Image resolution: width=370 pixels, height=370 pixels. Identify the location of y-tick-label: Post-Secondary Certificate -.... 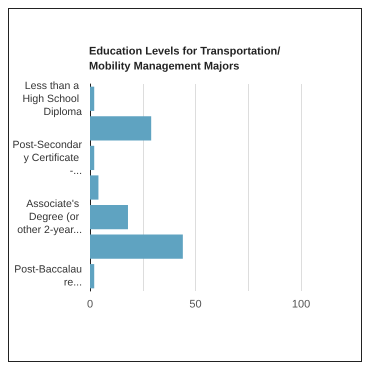
(47, 157).